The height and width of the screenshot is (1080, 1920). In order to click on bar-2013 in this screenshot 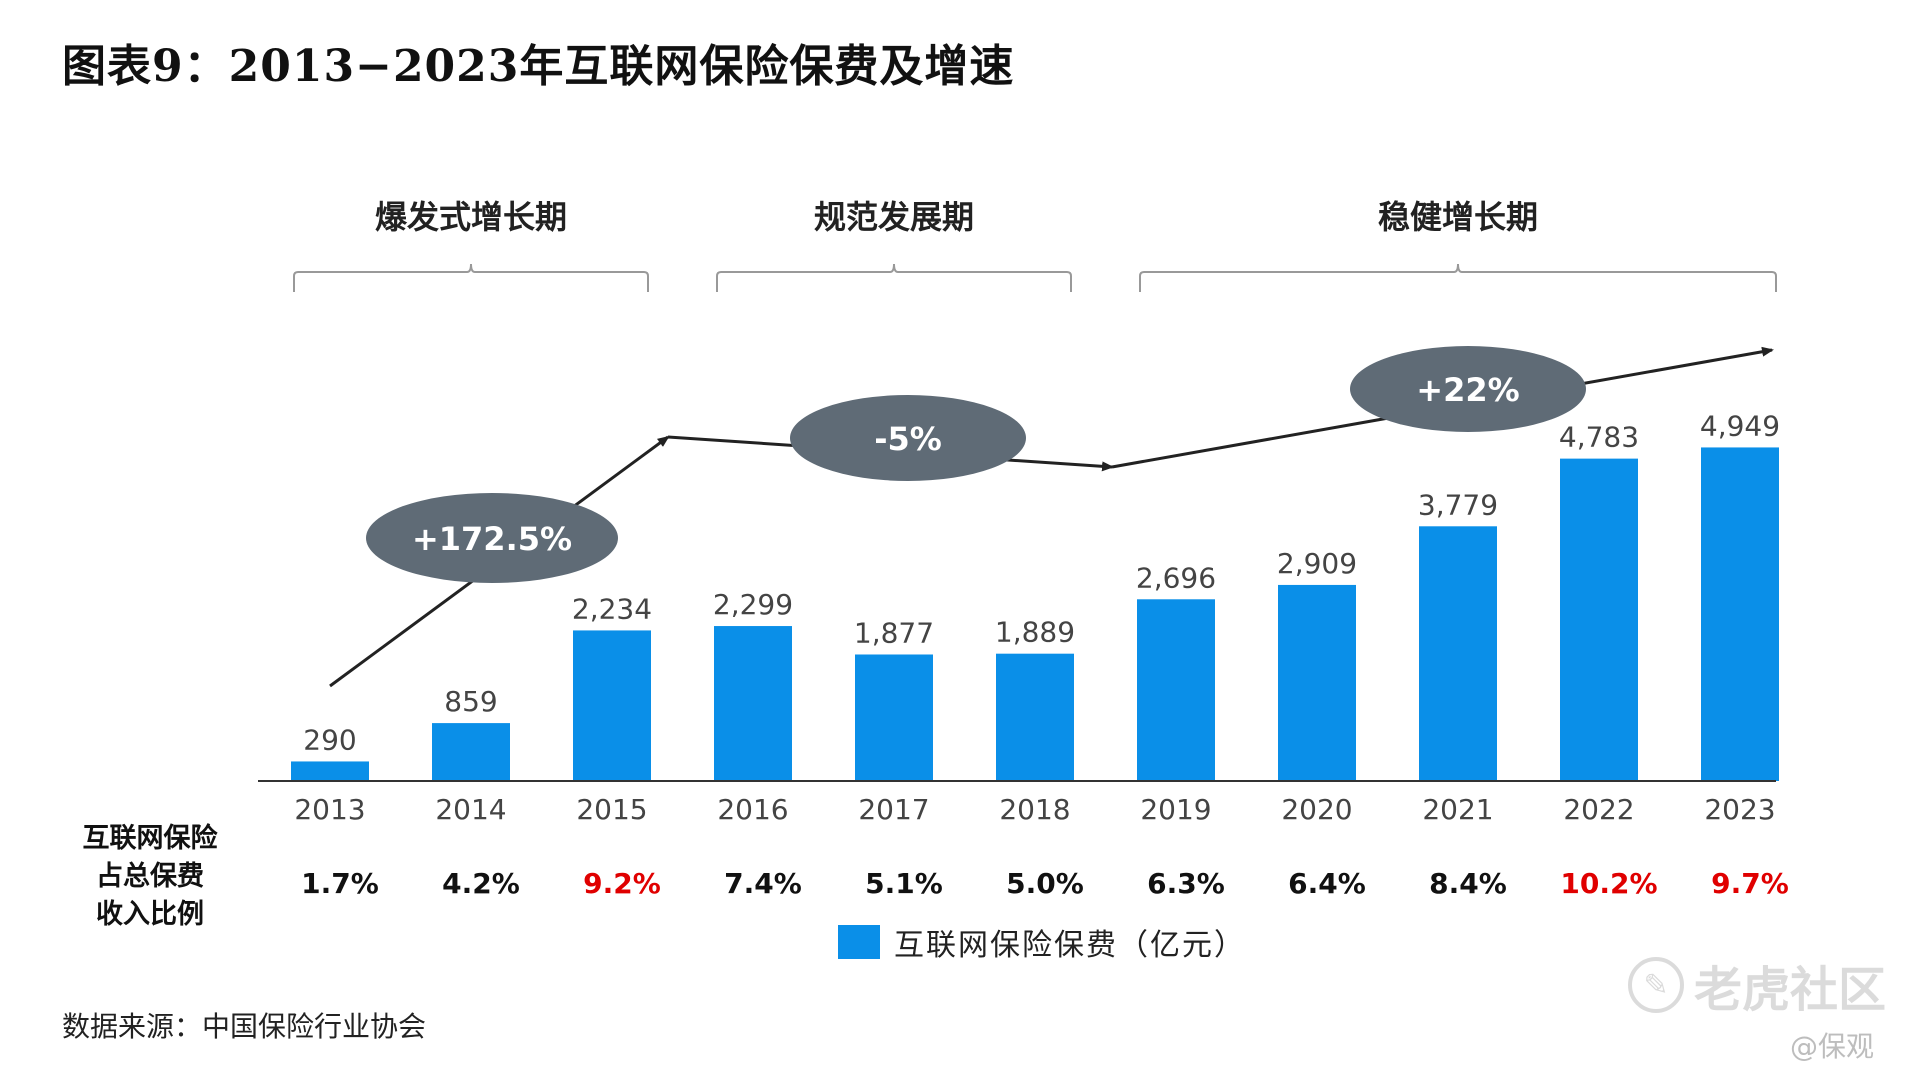, I will do `click(330, 771)`.